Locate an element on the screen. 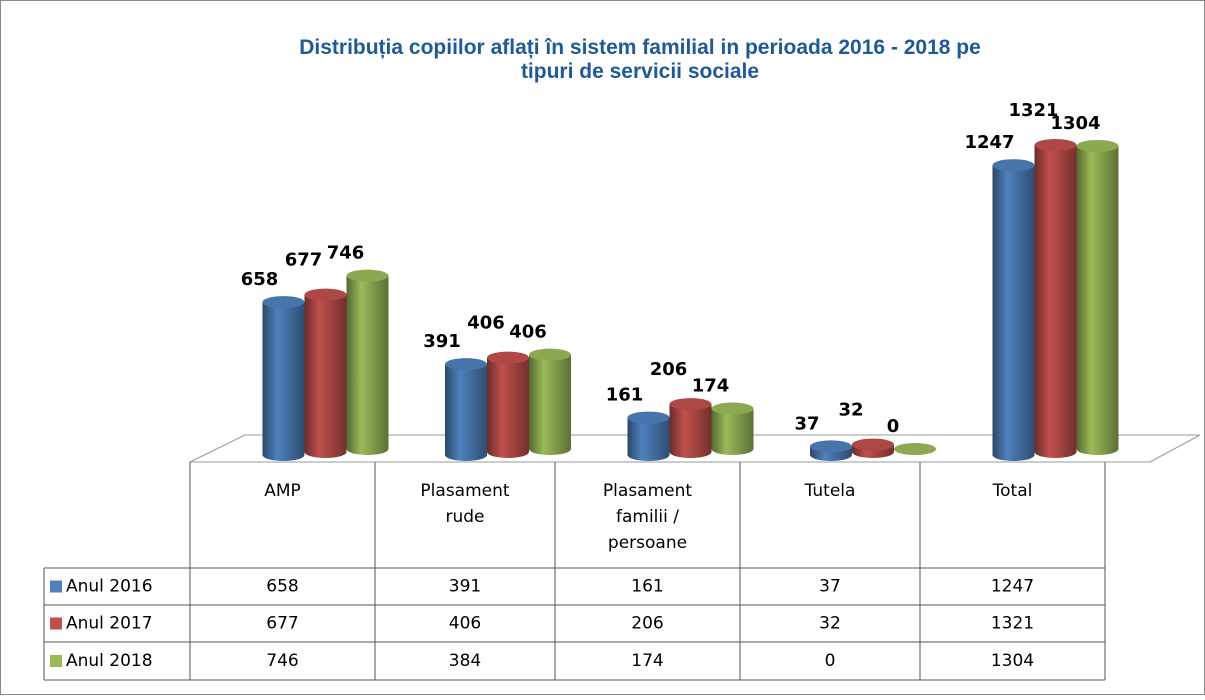 This screenshot has height=700, width=1205. data-label: 746 is located at coordinates (346, 253).